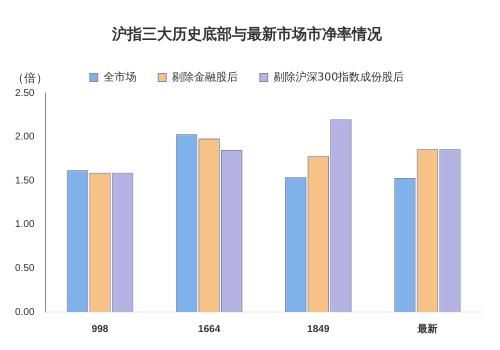 Image resolution: width=500 pixels, height=350 pixels. I want to click on y-tick-label: 0.00, so click(24, 312).